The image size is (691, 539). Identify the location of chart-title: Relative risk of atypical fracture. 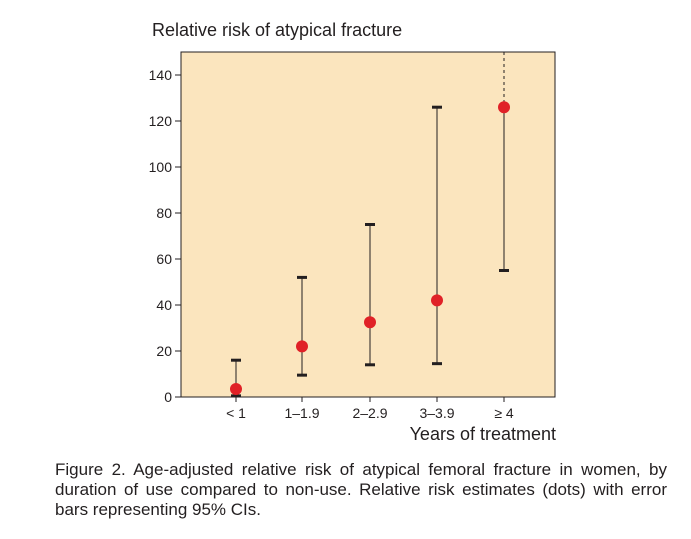
(277, 30).